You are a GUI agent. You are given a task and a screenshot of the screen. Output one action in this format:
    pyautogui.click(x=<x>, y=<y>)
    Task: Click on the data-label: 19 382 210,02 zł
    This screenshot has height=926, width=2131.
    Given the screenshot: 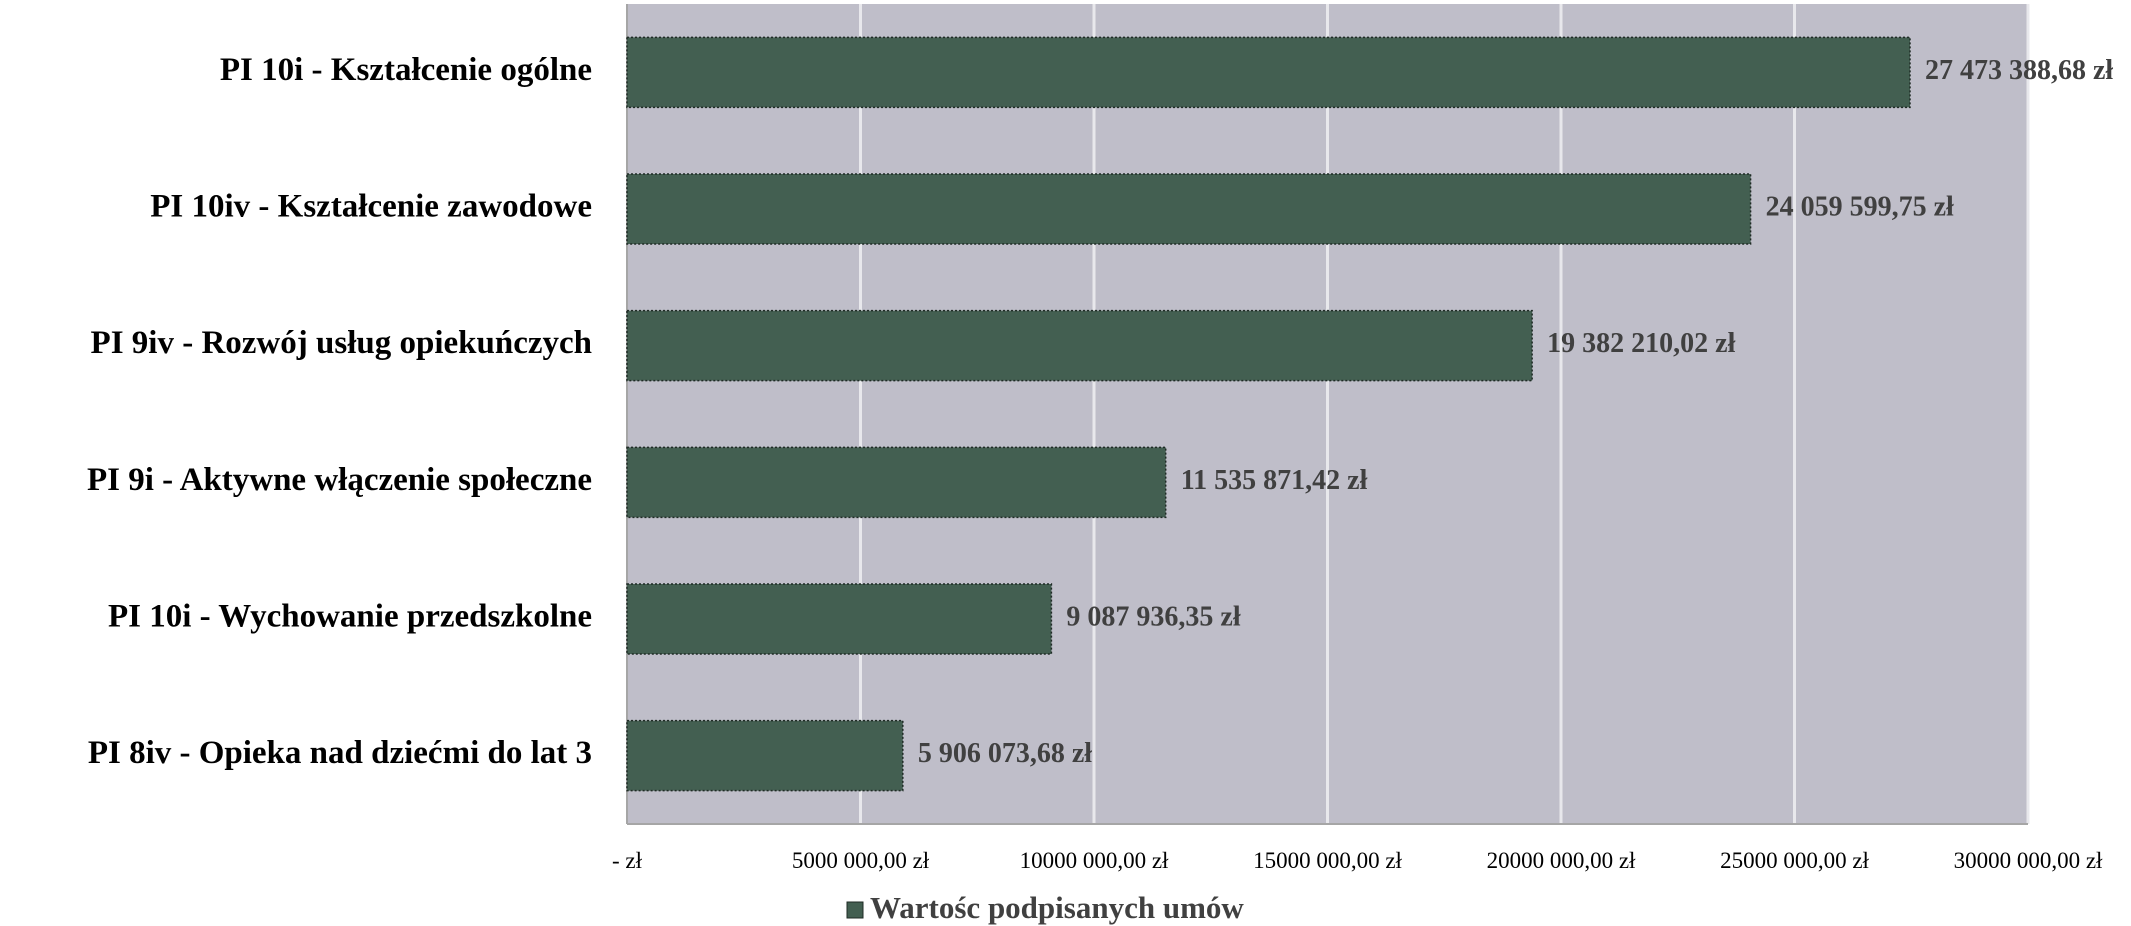 What is the action you would take?
    pyautogui.click(x=1641, y=343)
    